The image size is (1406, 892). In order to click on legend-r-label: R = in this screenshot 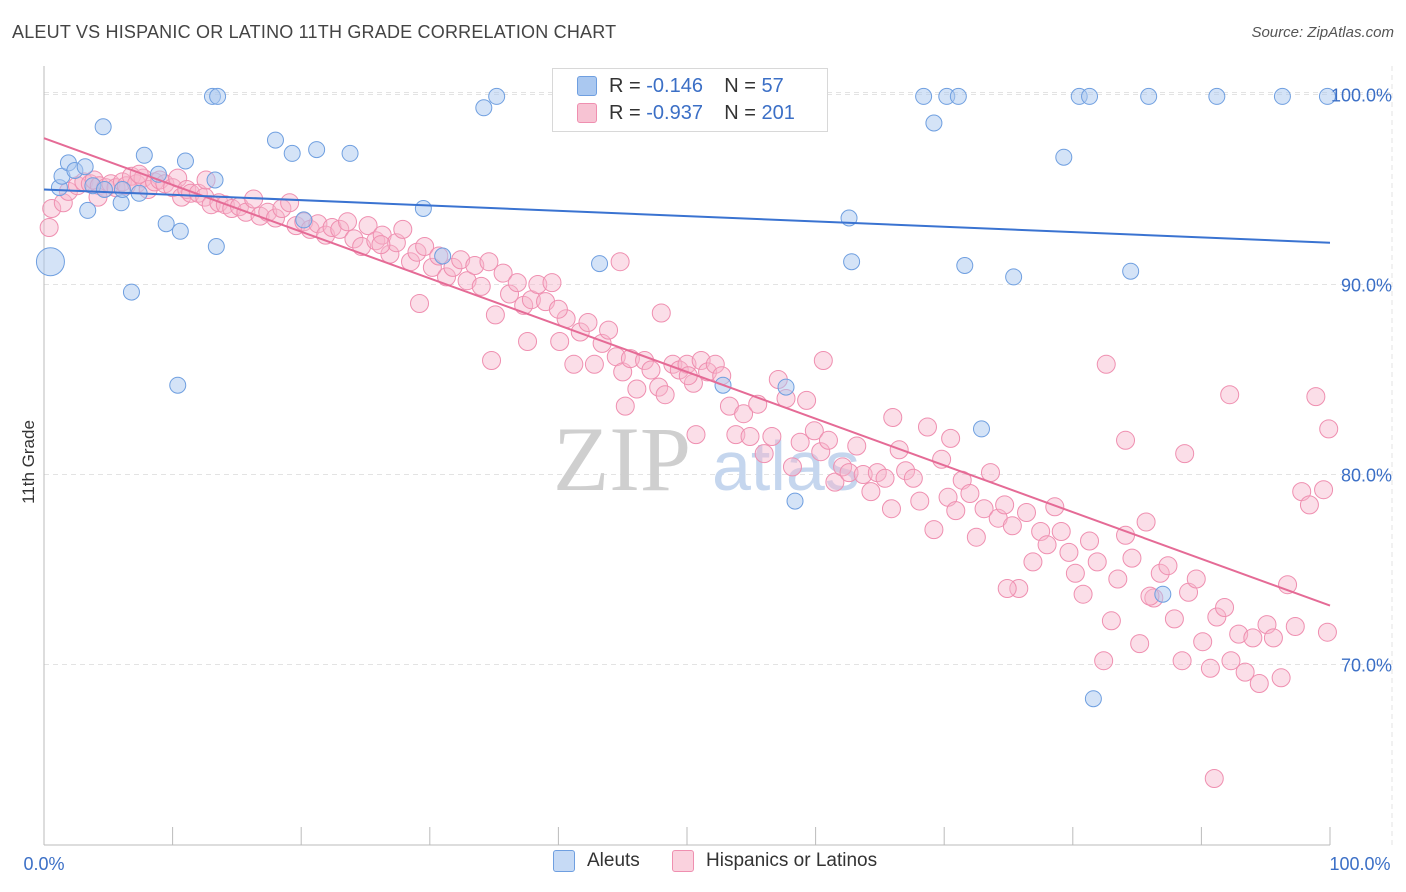, I will do `click(625, 112)`.